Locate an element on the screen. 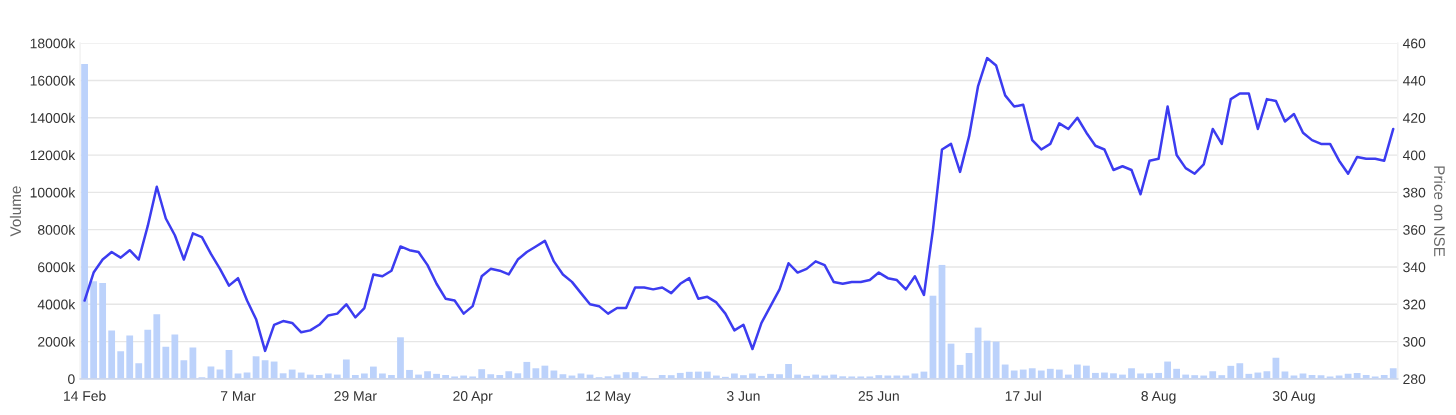 This screenshot has width=1456, height=415. y-tick-label: 0 is located at coordinates (71, 379).